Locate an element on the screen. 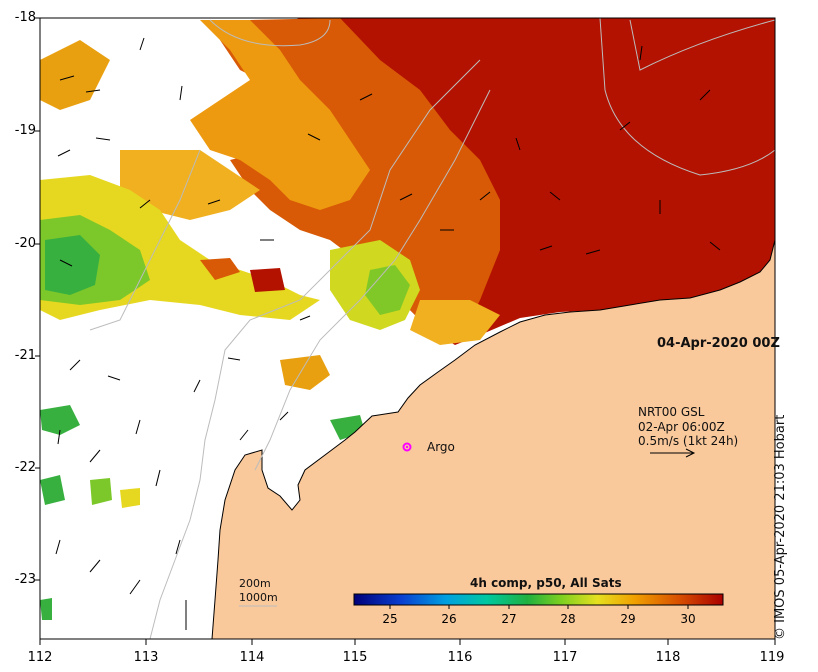 The height and width of the screenshot is (672, 818). lon-label: 112 is located at coordinates (40, 657).